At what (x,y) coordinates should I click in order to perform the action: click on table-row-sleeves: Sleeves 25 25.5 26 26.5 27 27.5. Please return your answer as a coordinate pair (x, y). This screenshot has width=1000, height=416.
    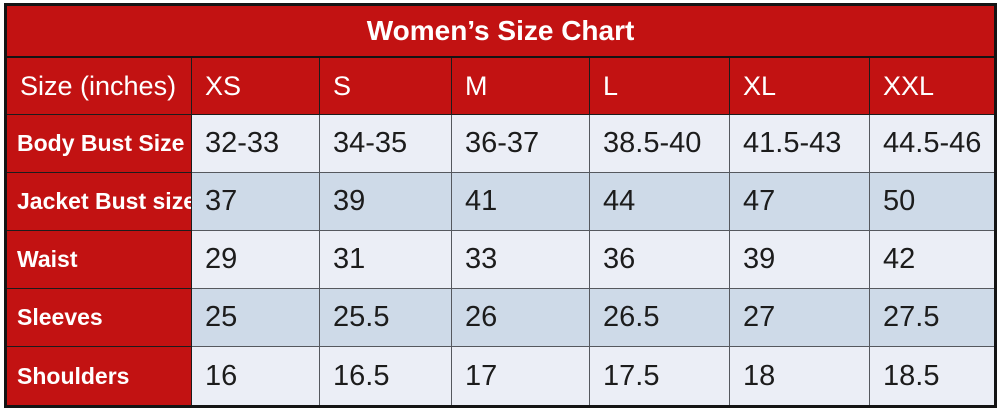
    Looking at the image, I should click on (501, 318).